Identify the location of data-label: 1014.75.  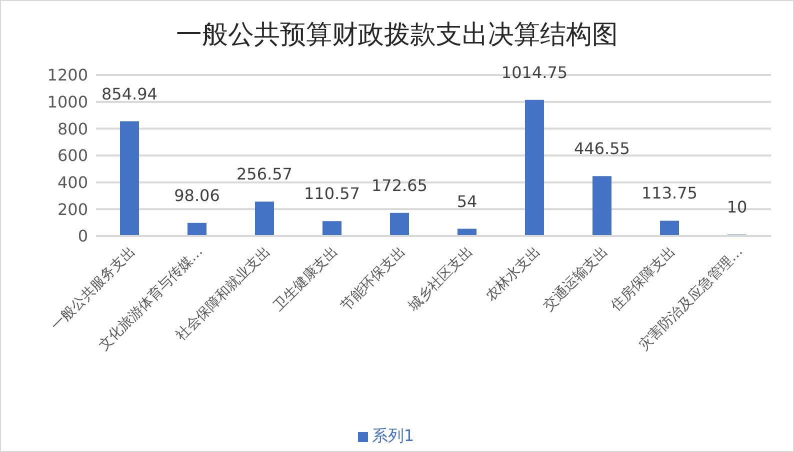
(534, 72).